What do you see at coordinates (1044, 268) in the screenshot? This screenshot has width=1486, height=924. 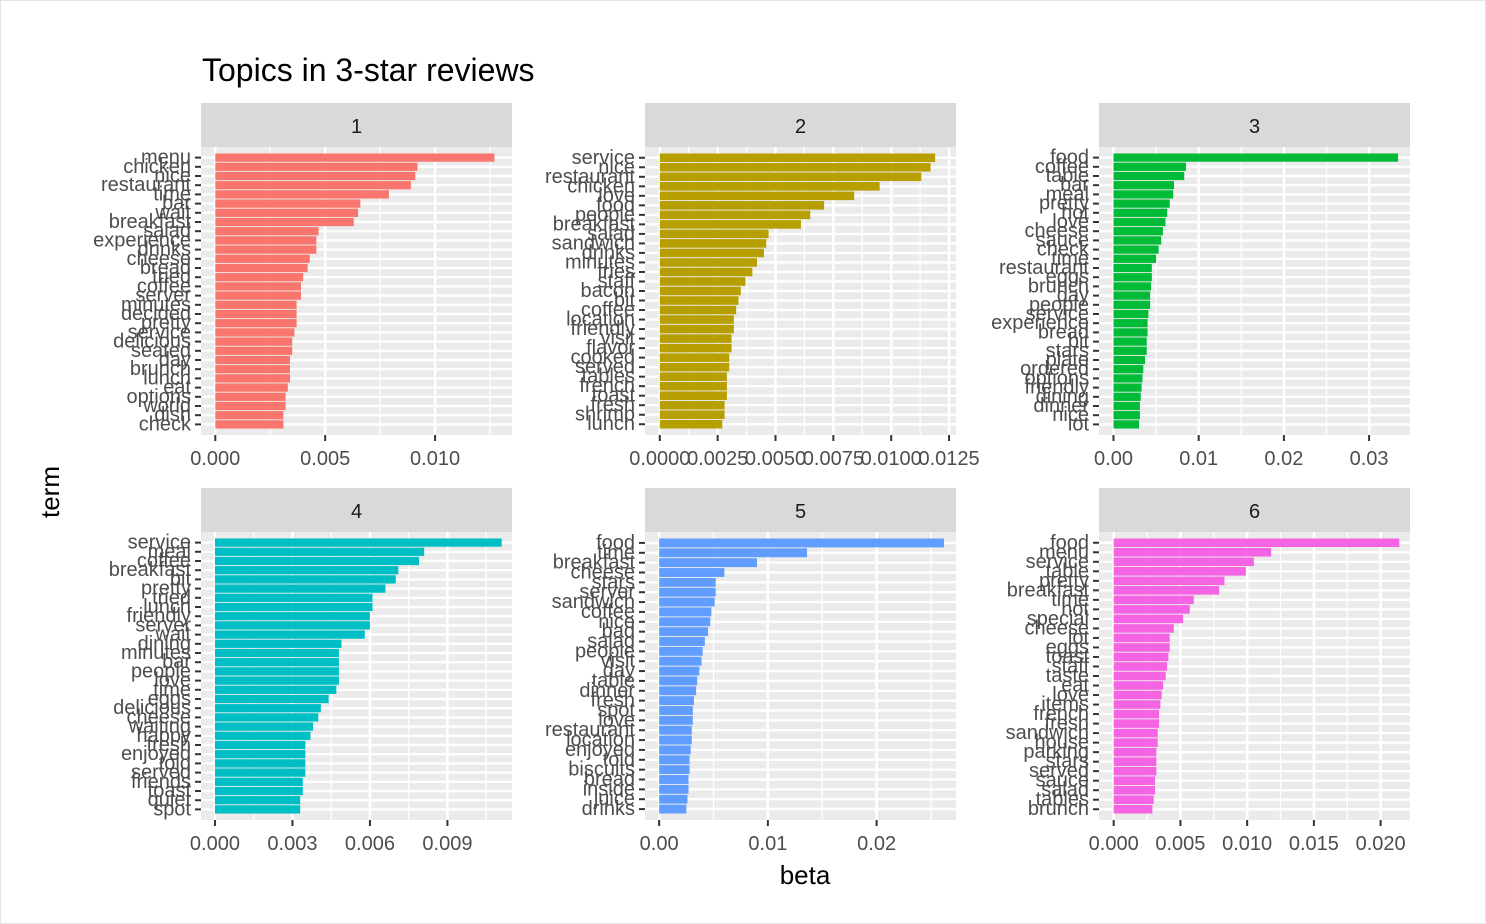 I see `term-label: restaurant` at bounding box center [1044, 268].